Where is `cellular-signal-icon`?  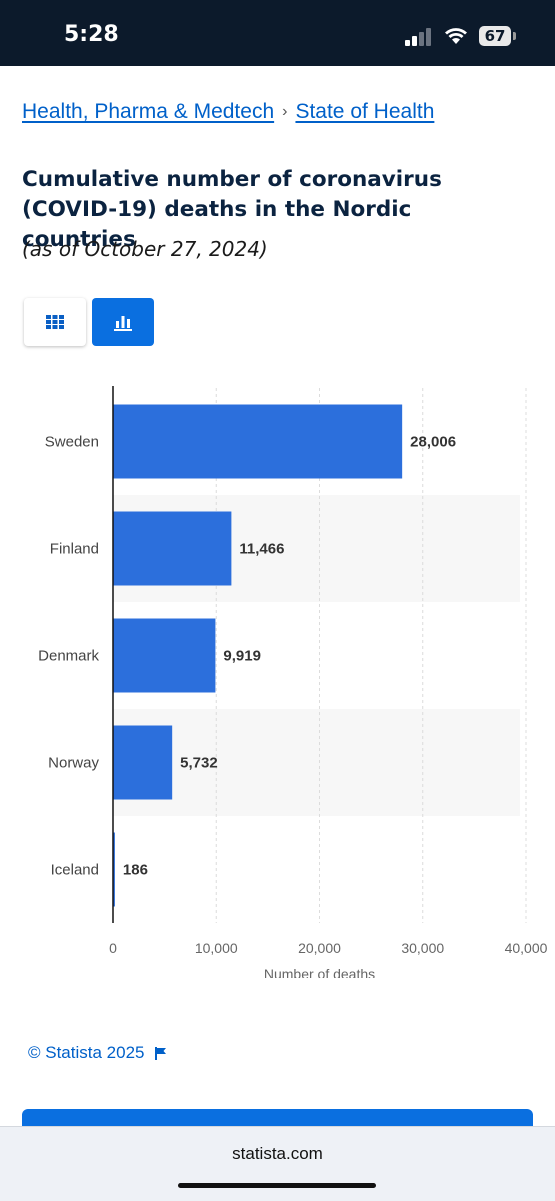
cellular-signal-icon is located at coordinates (420, 37).